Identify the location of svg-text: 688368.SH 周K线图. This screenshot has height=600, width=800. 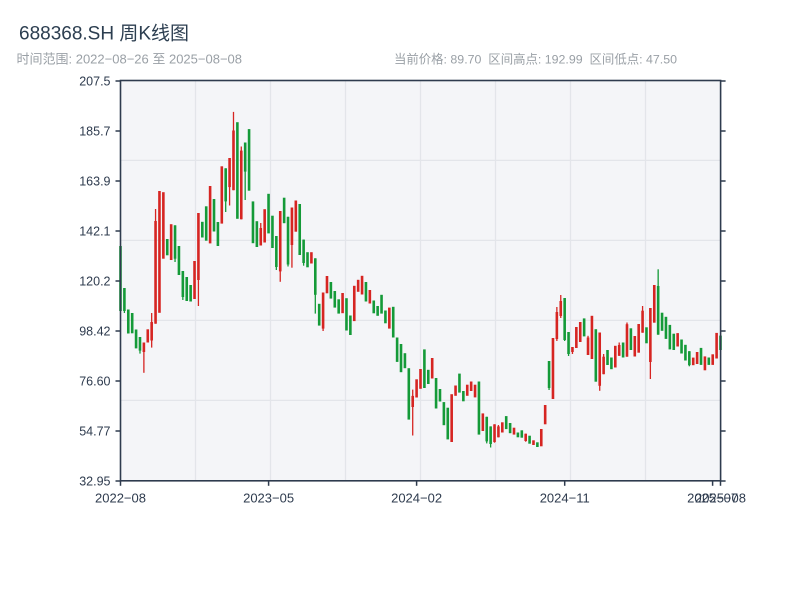
(104, 34).